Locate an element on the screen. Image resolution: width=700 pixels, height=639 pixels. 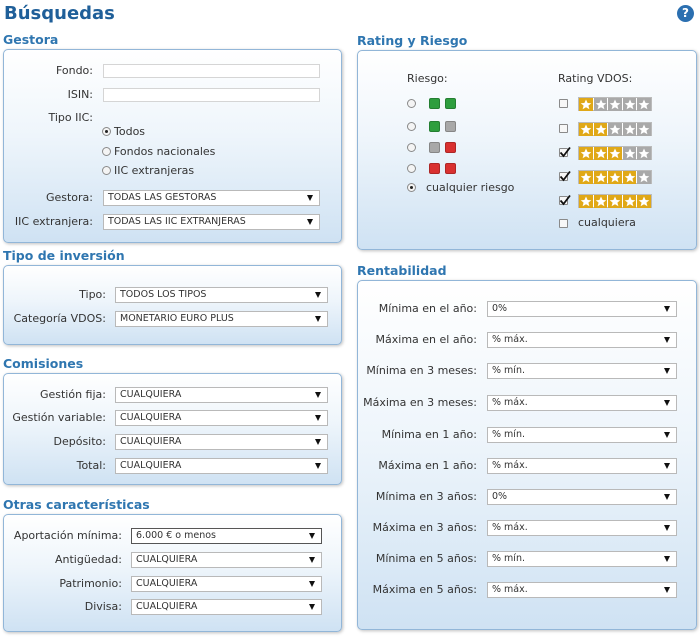
field-label: Mínima en el año: is located at coordinates (427, 308).